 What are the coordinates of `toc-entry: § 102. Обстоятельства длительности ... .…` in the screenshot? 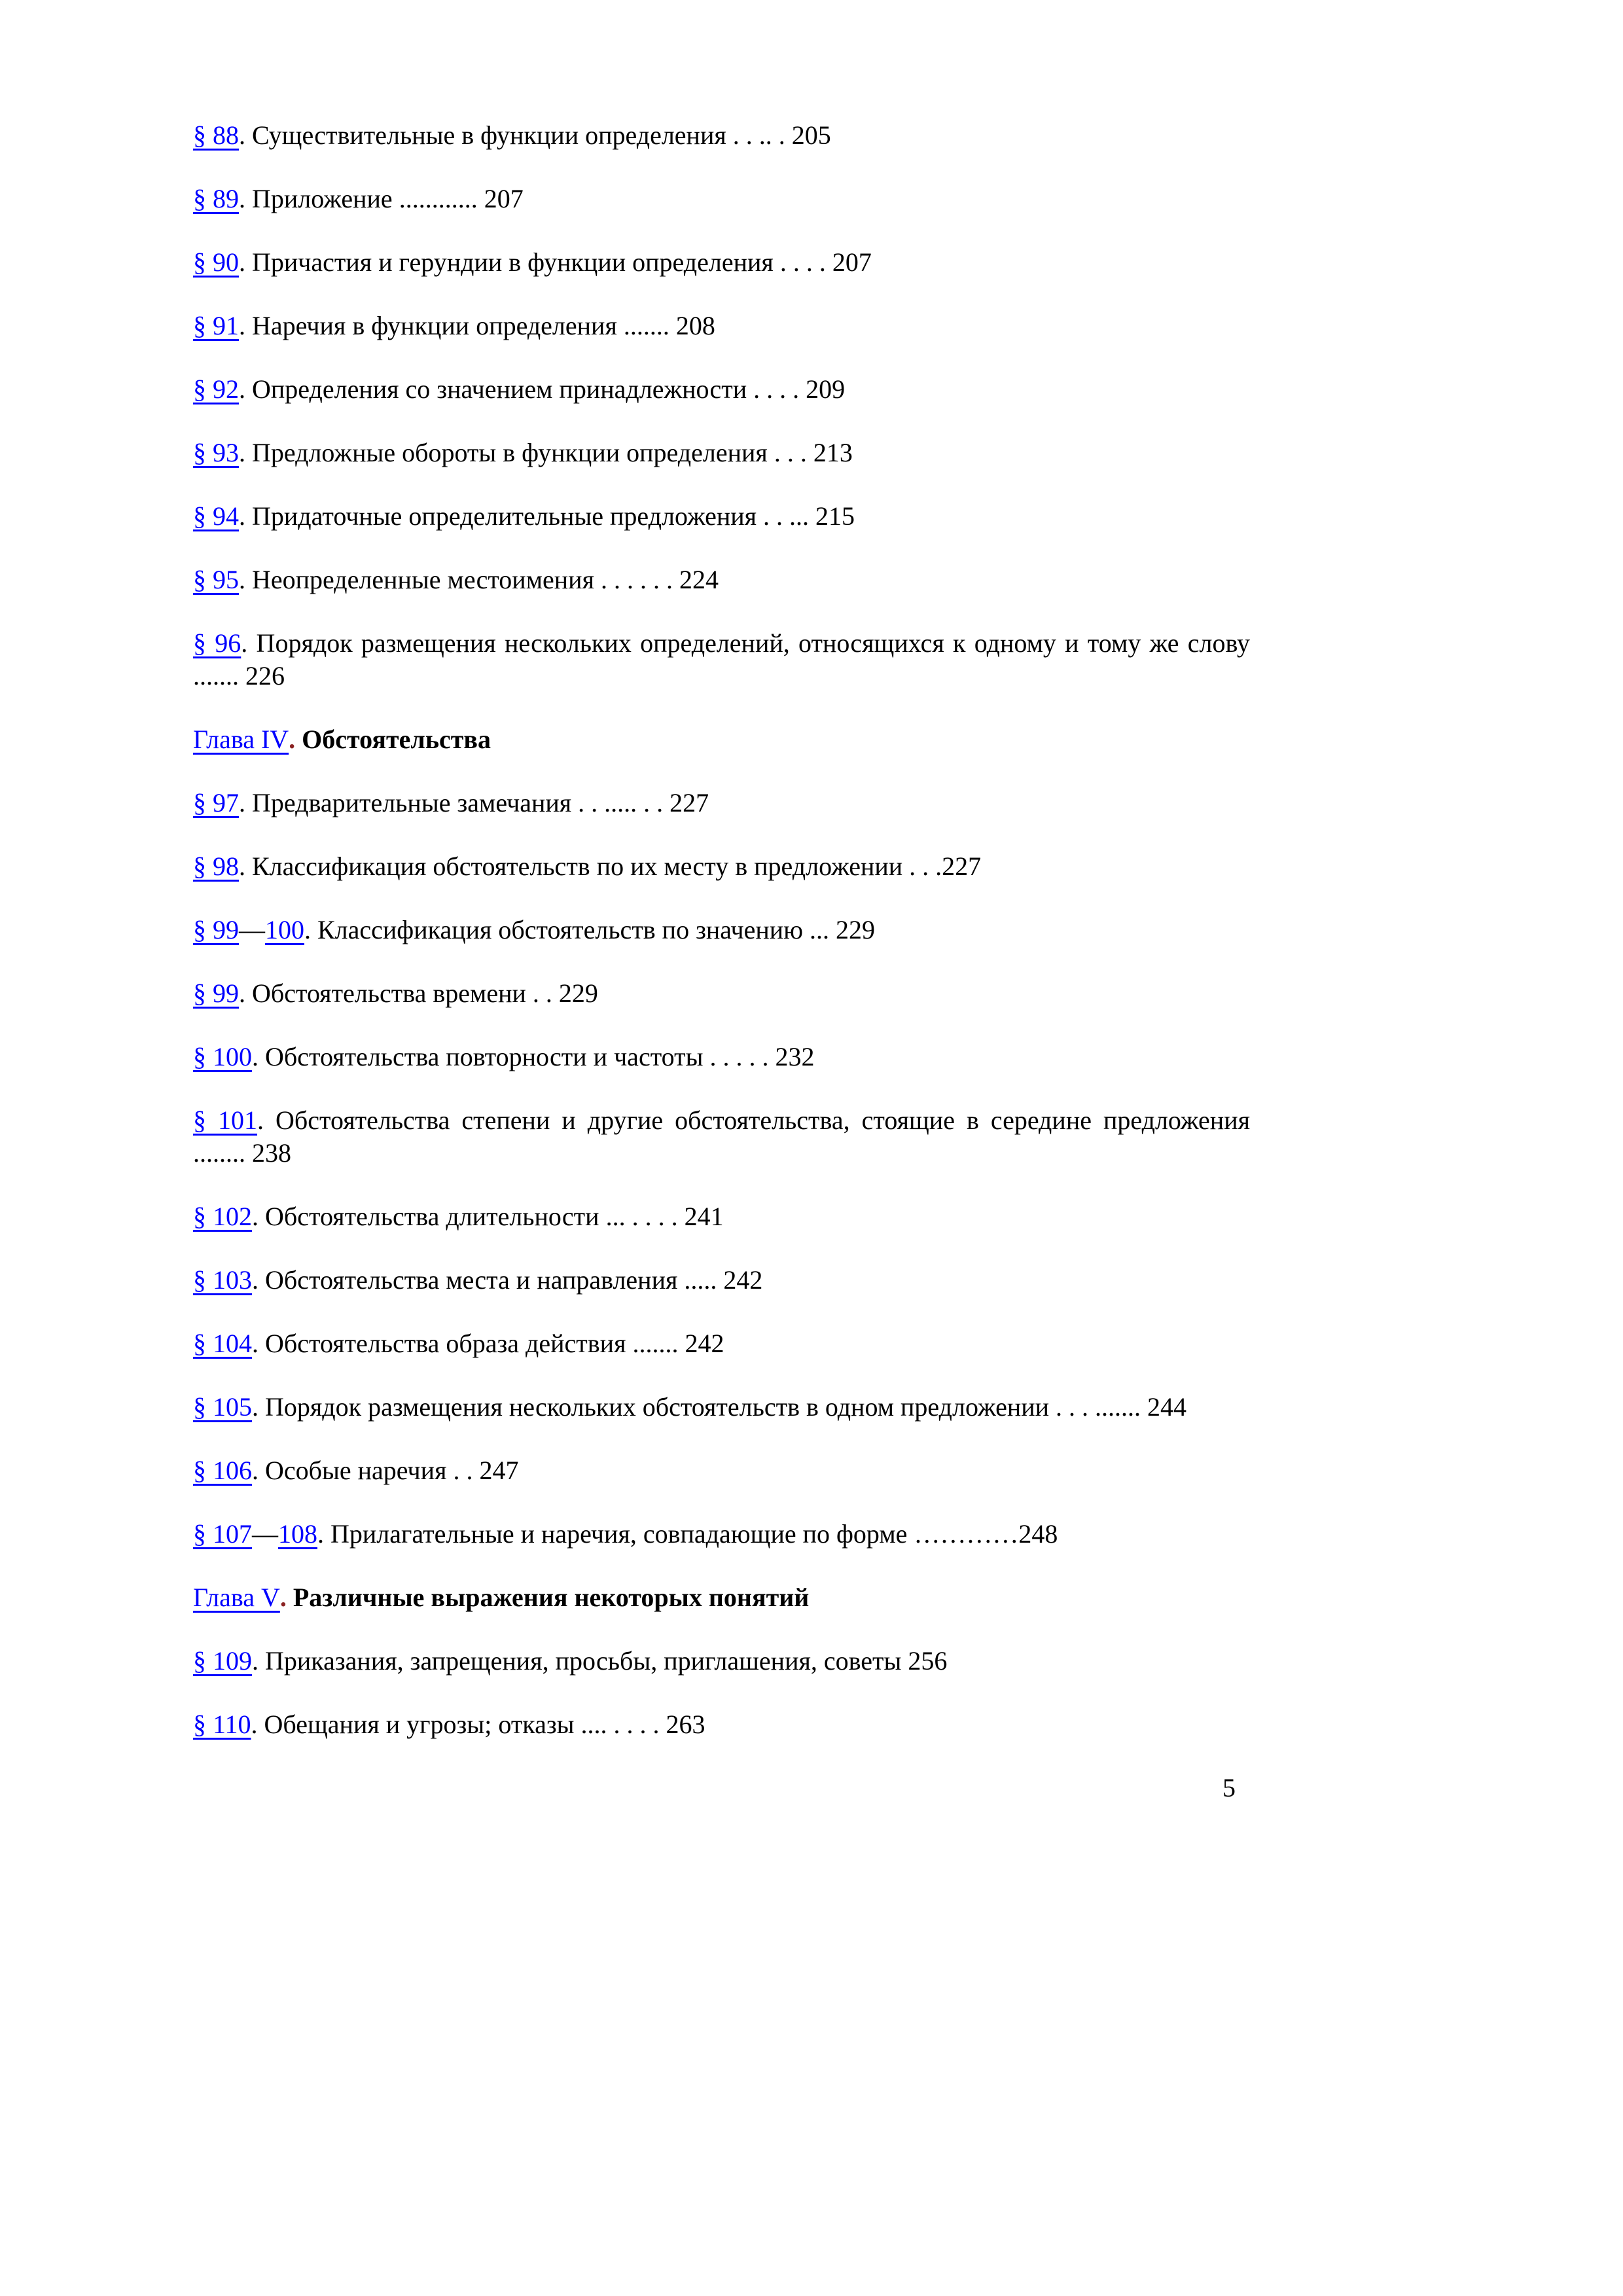 It's located at (721, 1216).